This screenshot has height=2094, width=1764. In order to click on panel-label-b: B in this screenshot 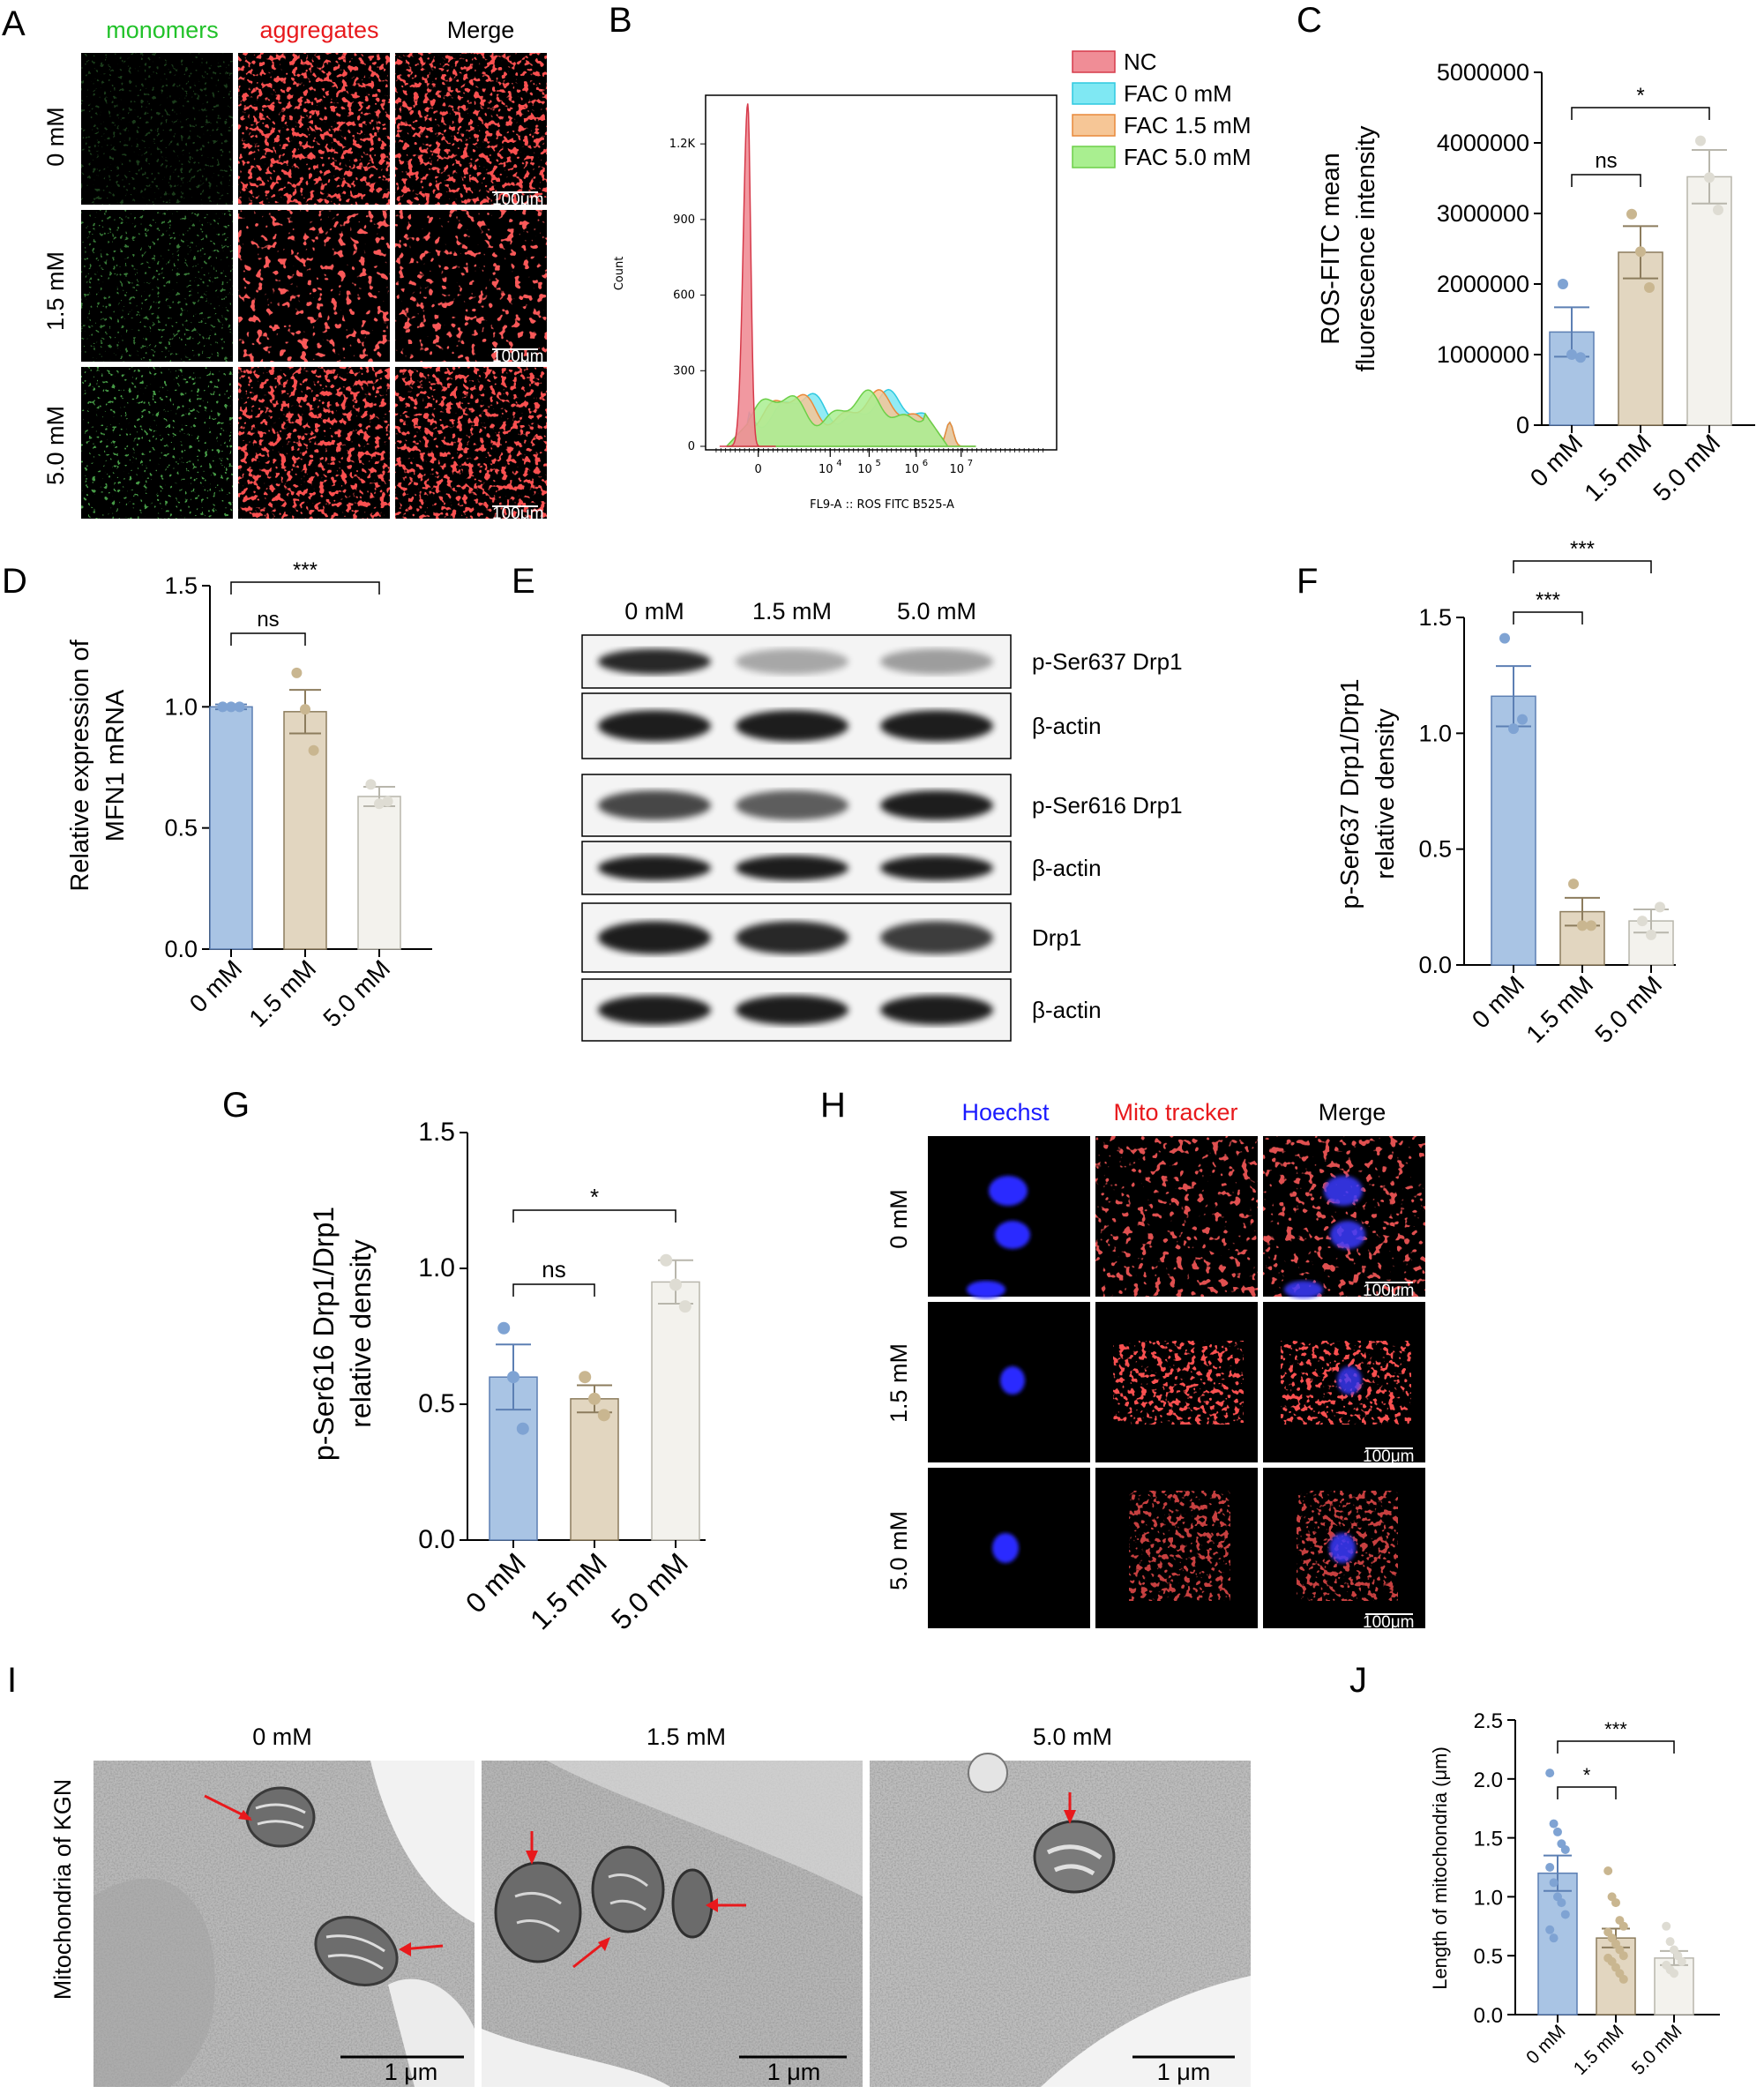, I will do `click(620, 20)`.